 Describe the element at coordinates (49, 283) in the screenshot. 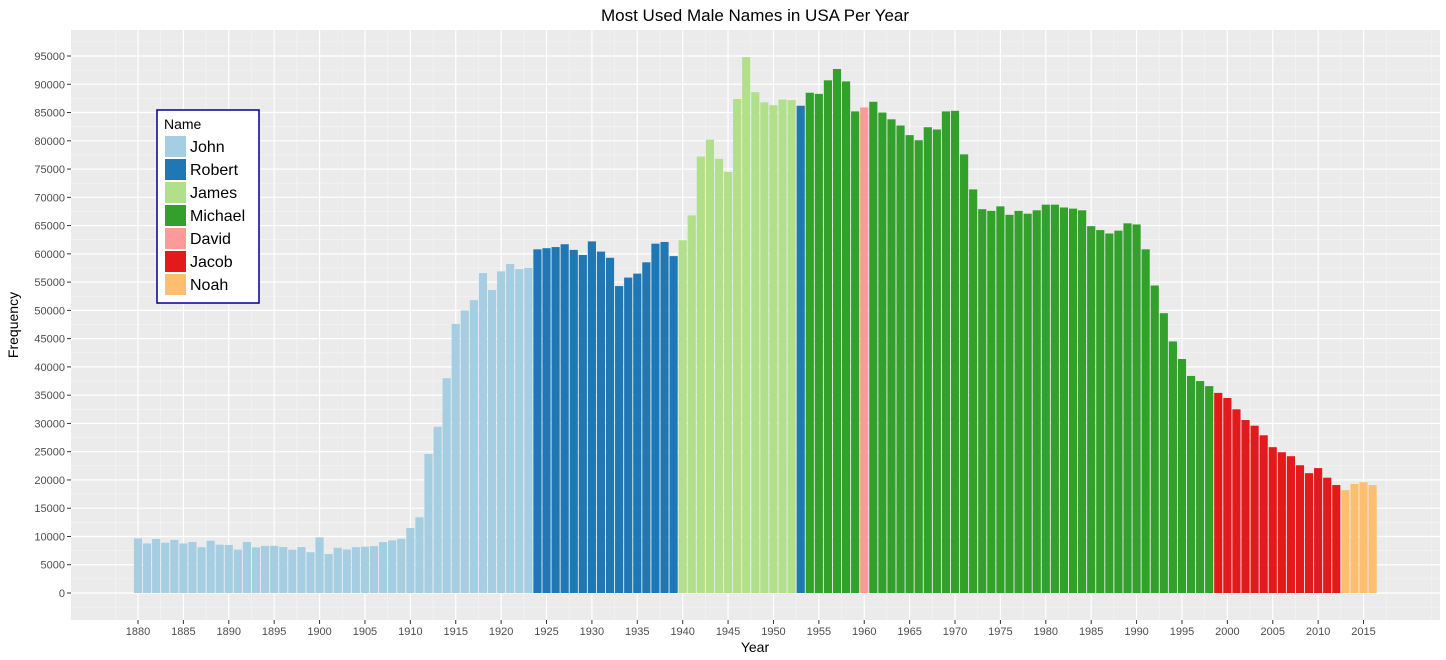

I see `y-tick-label: 55000` at that location.